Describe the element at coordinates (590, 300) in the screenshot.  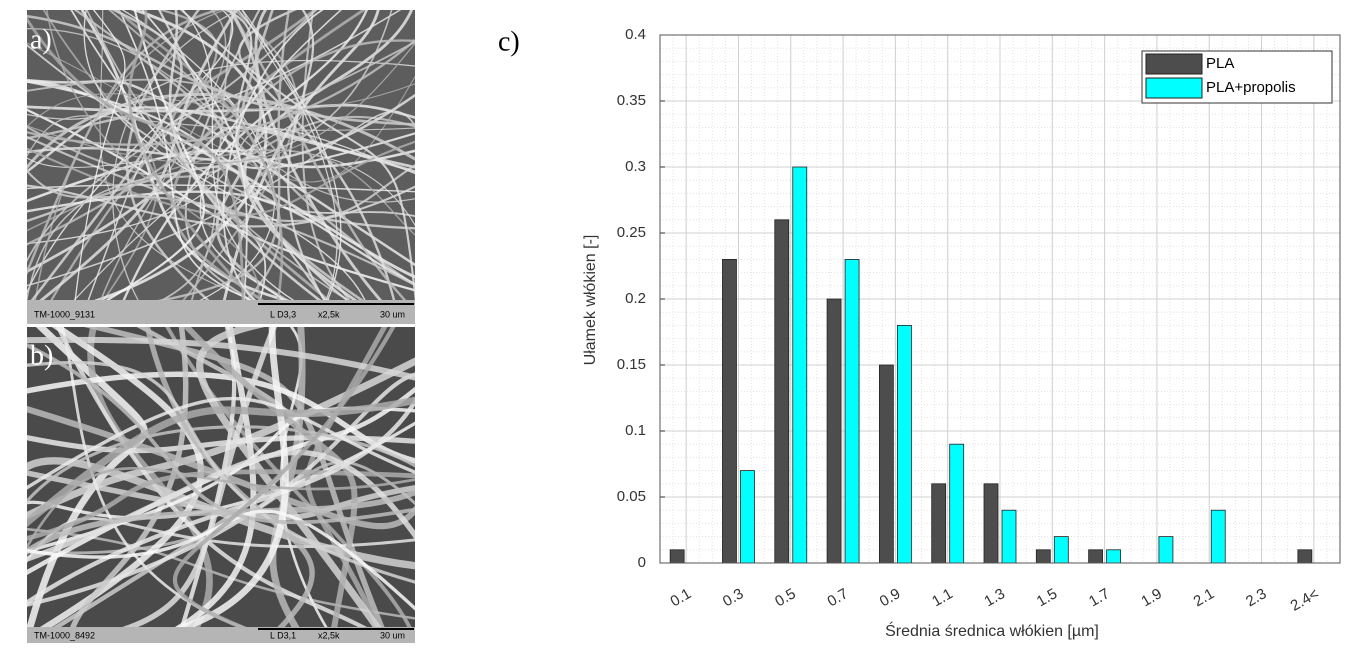
I see `y-axis-label: Ułamek włókien [-]` at that location.